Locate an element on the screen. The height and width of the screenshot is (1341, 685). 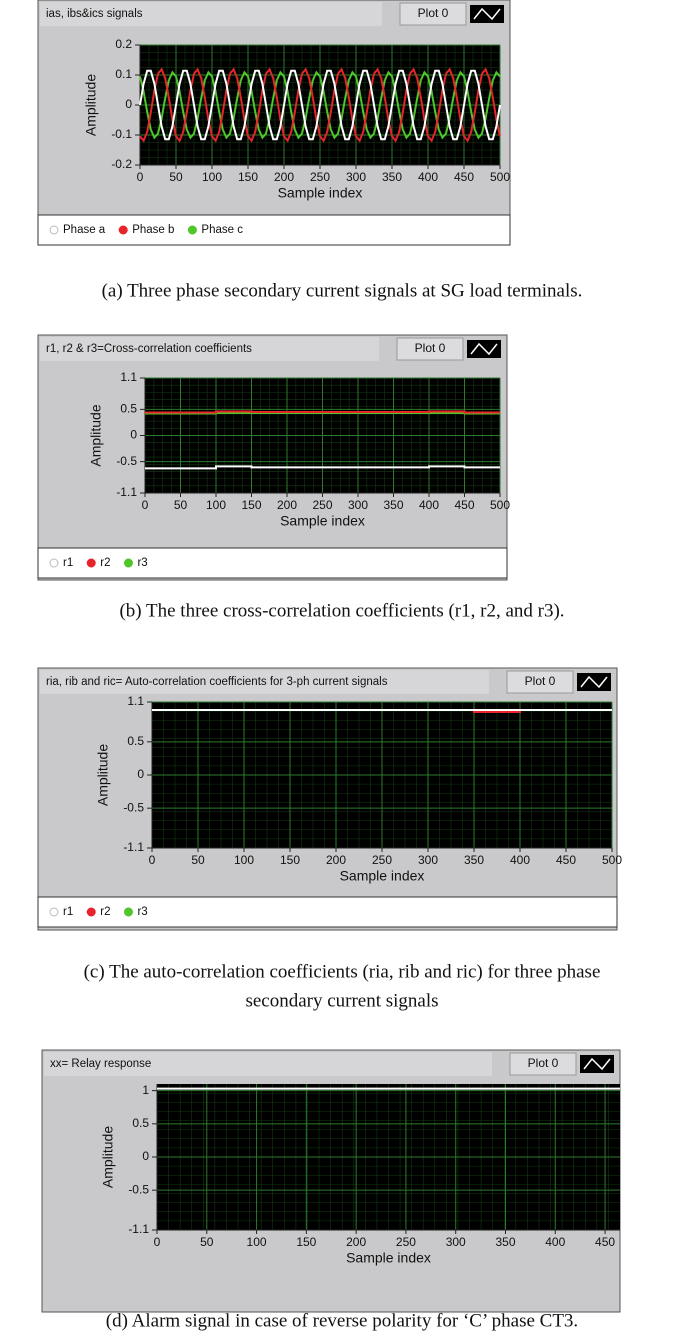
legend-label: Phase b is located at coordinates (153, 230).